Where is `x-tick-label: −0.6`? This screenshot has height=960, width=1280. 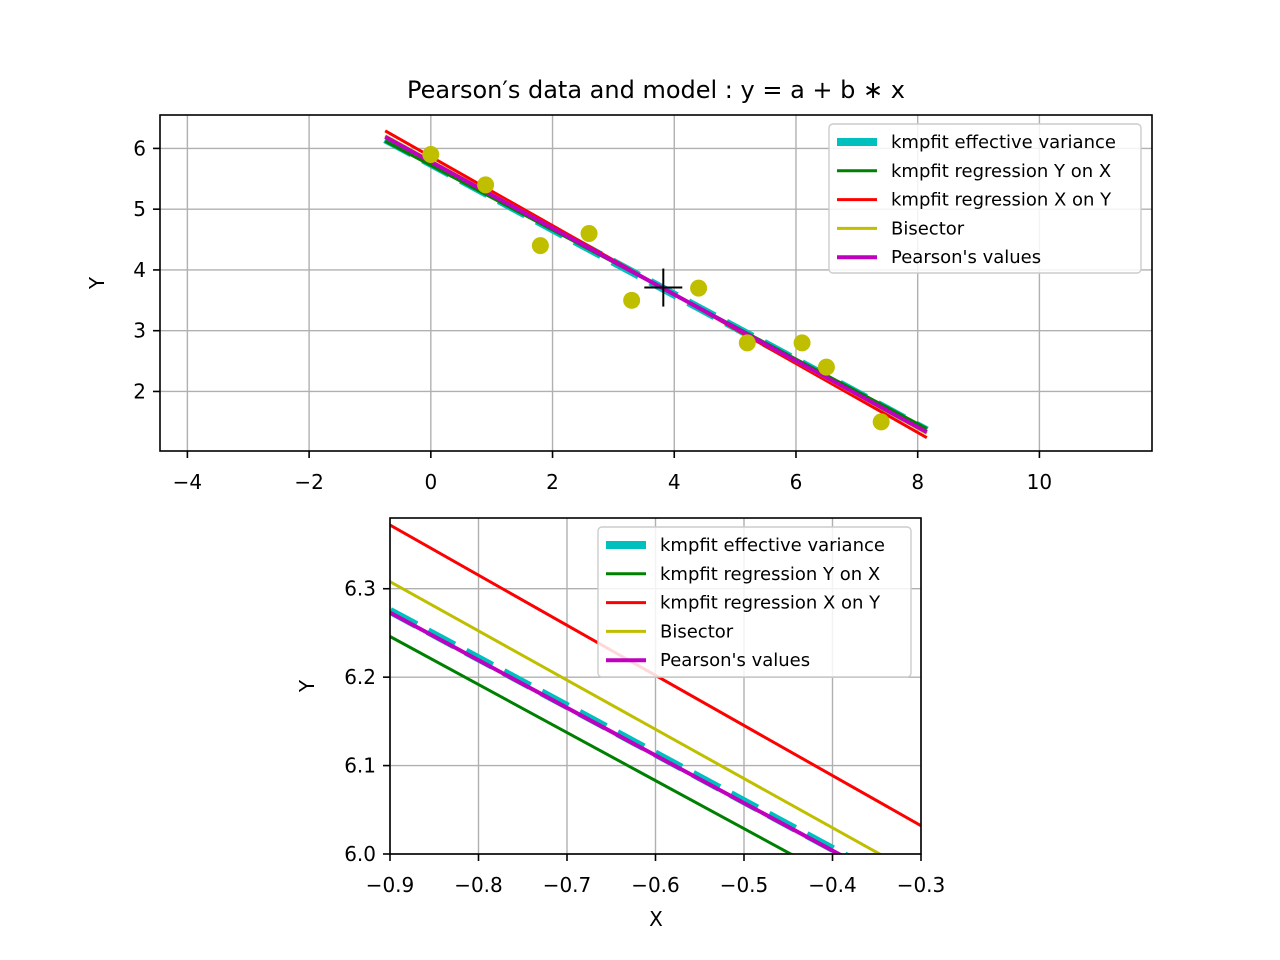
x-tick-label: −0.6 is located at coordinates (655, 885).